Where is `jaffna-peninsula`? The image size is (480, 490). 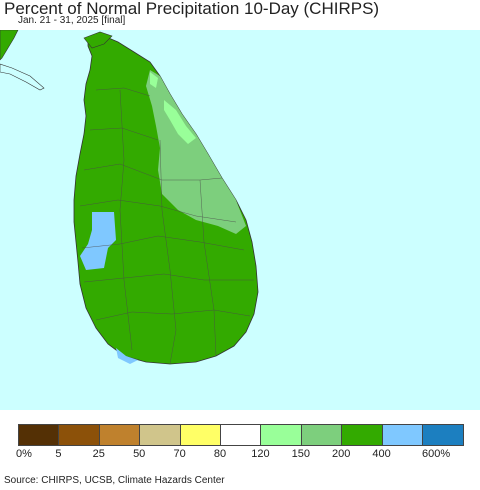 jaffna-peninsula is located at coordinates (98, 40).